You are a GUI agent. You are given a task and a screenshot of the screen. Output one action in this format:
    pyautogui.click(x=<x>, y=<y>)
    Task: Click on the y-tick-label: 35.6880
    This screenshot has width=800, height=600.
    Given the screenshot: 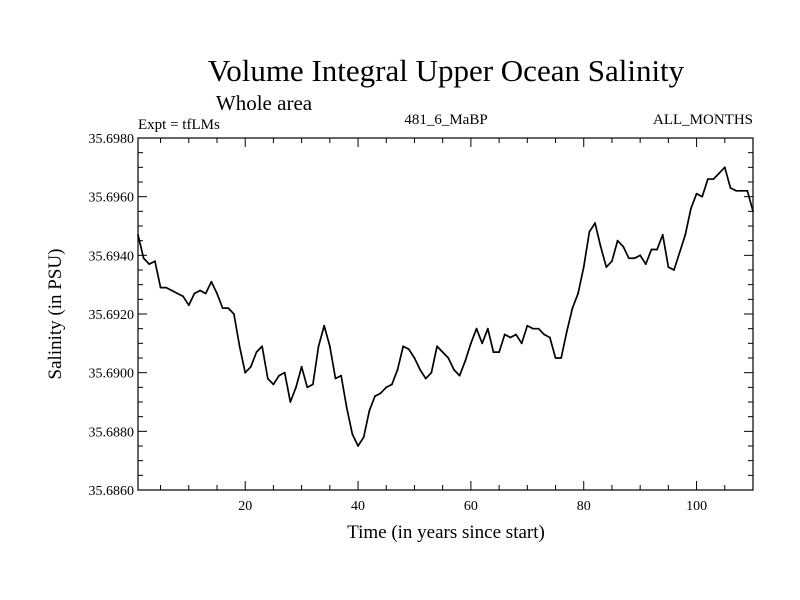 What is the action you would take?
    pyautogui.click(x=112, y=432)
    